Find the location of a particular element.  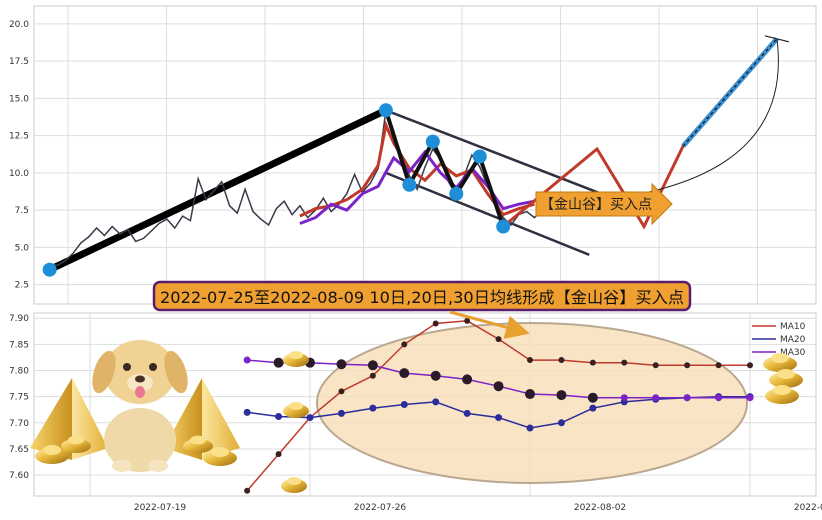

y-tick-label: 2.5 is located at coordinates (22, 286).